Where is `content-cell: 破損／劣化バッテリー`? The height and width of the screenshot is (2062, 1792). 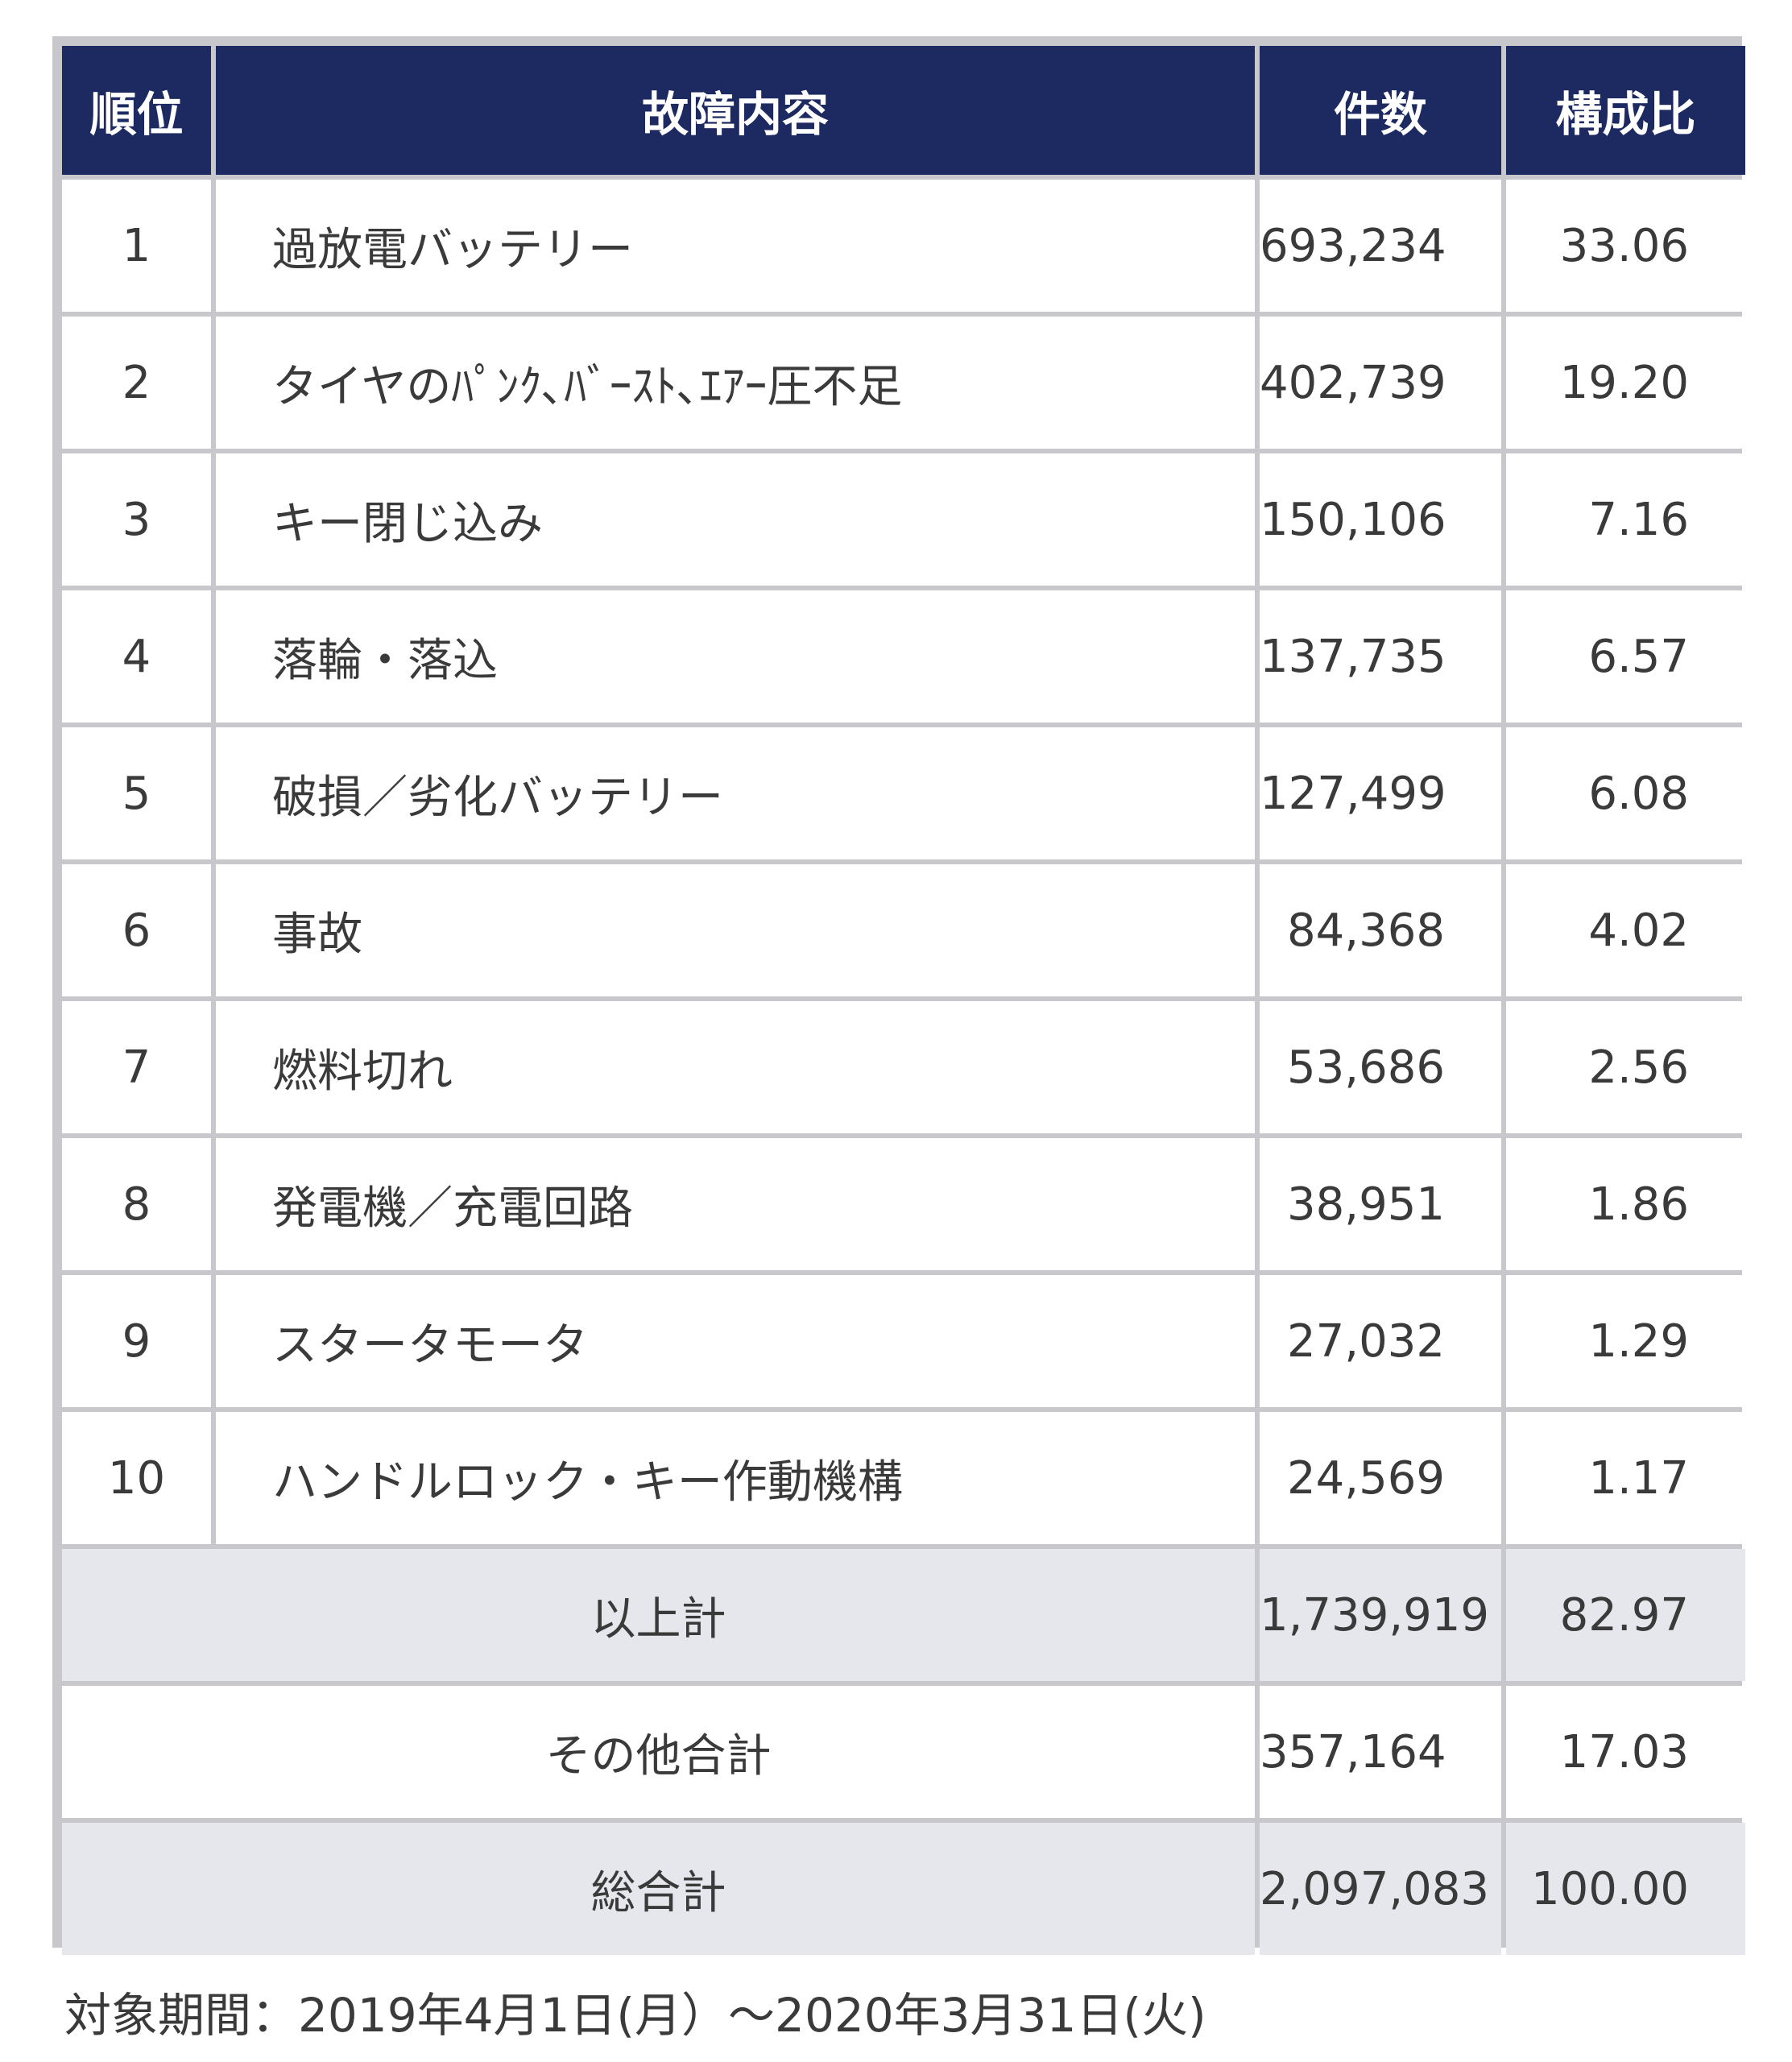
content-cell: 破損／劣化バッテリー is located at coordinates (735, 793).